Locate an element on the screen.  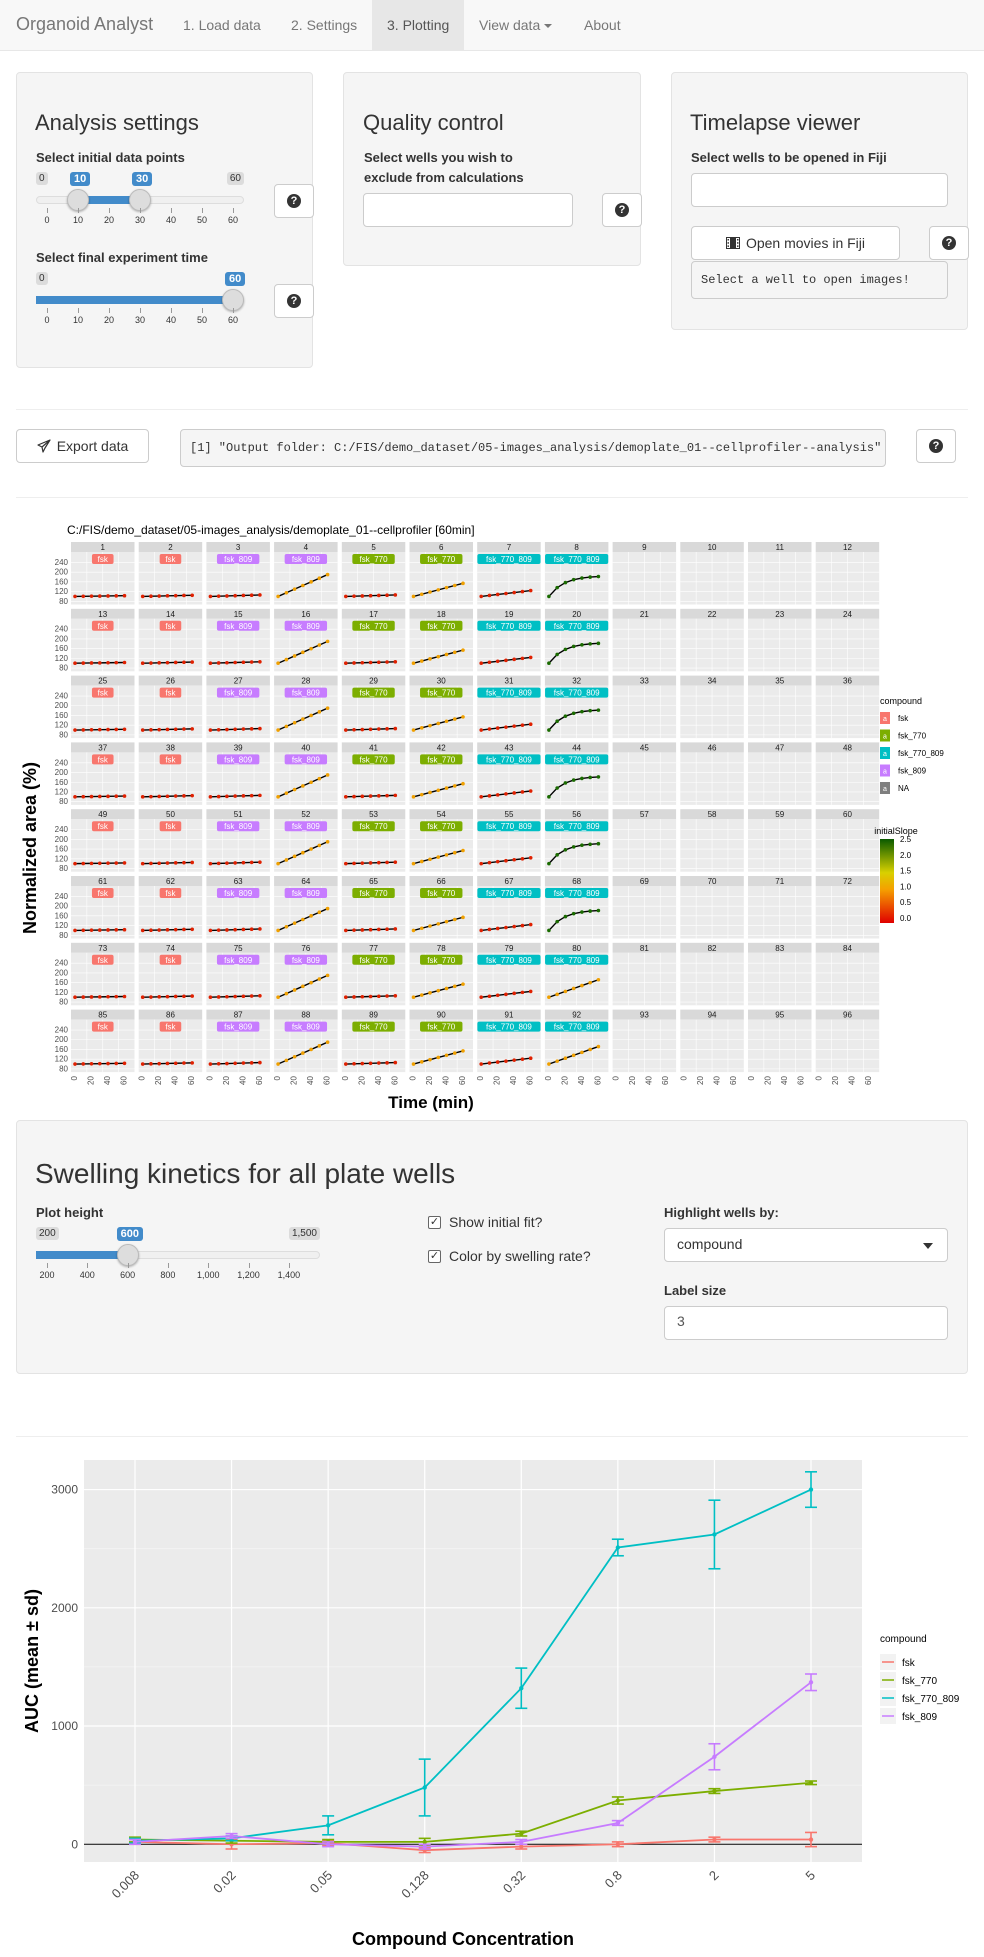
app-brand: Organoid Analyst is located at coordinates (85, 24).